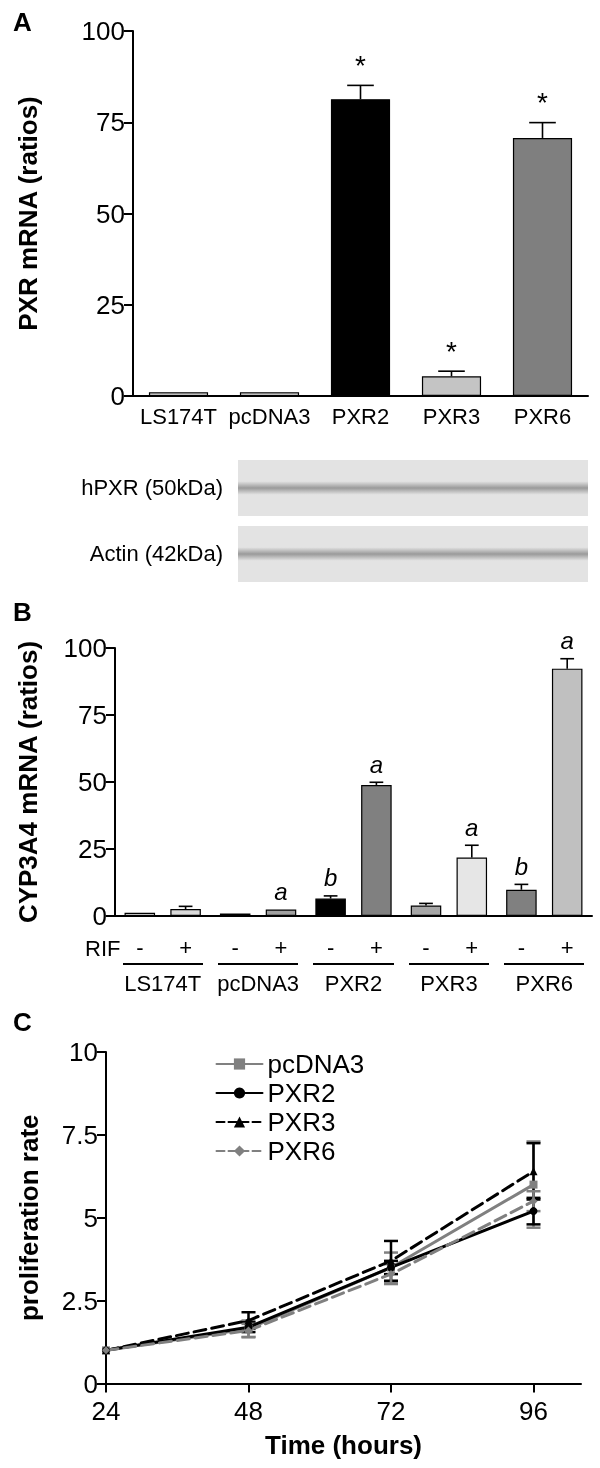 The height and width of the screenshot is (1468, 600). Describe the element at coordinates (391, 1410) in the screenshot. I see `x-tick-label: 72` at that location.